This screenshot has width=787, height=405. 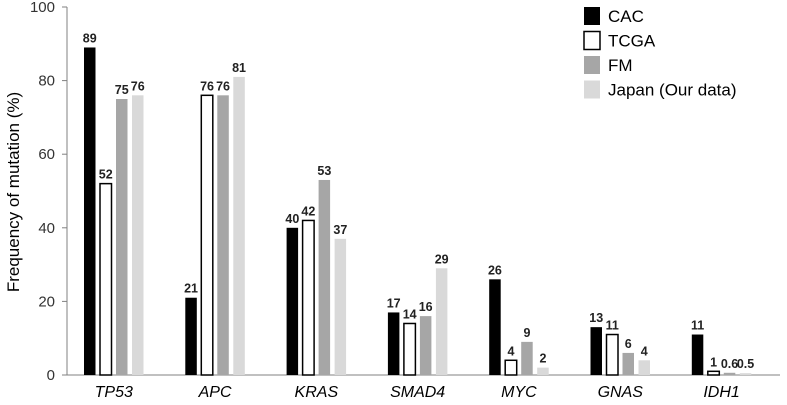 I want to click on bar-japan-our-data-kras, so click(x=340, y=306).